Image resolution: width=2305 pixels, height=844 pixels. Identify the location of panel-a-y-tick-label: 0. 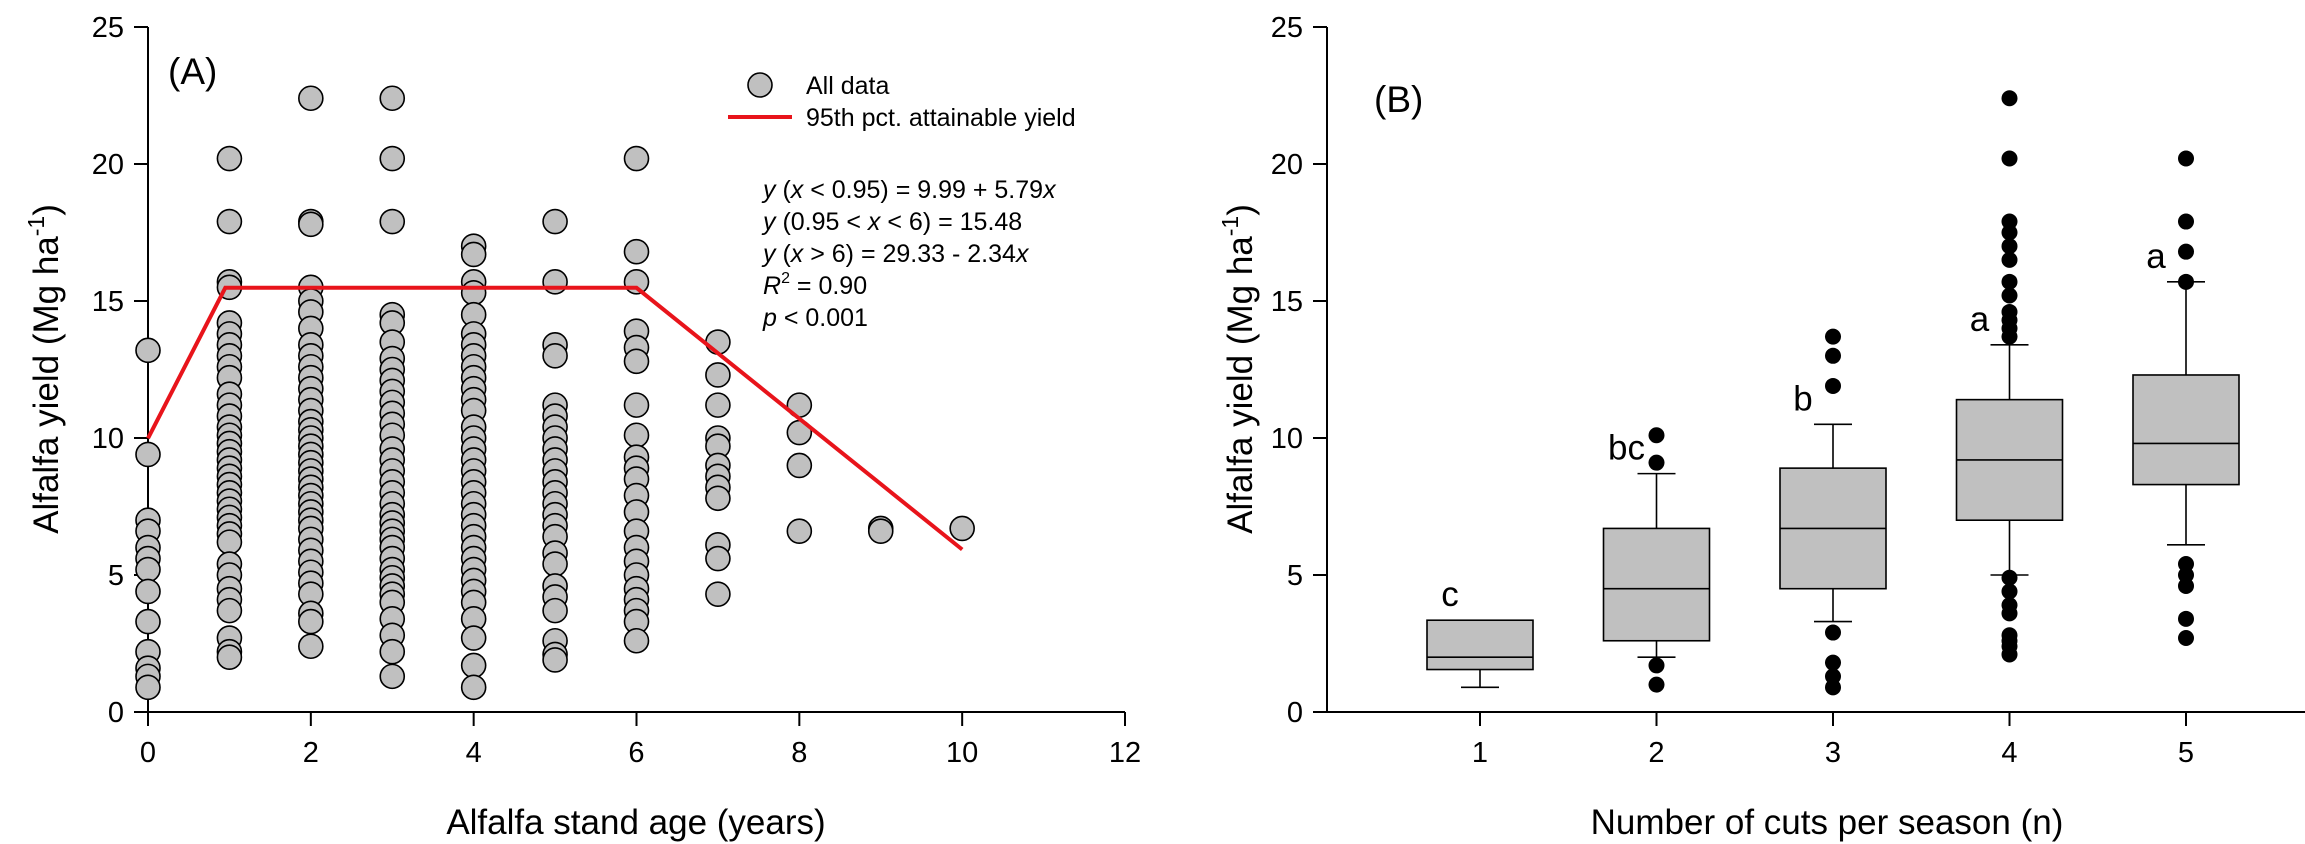
(116, 713).